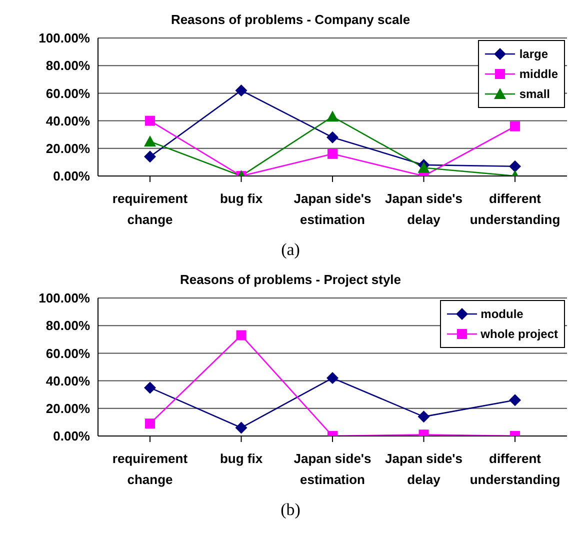  Describe the element at coordinates (291, 19) in the screenshot. I see `chart-title: Reasons of problems - Company scale` at that location.